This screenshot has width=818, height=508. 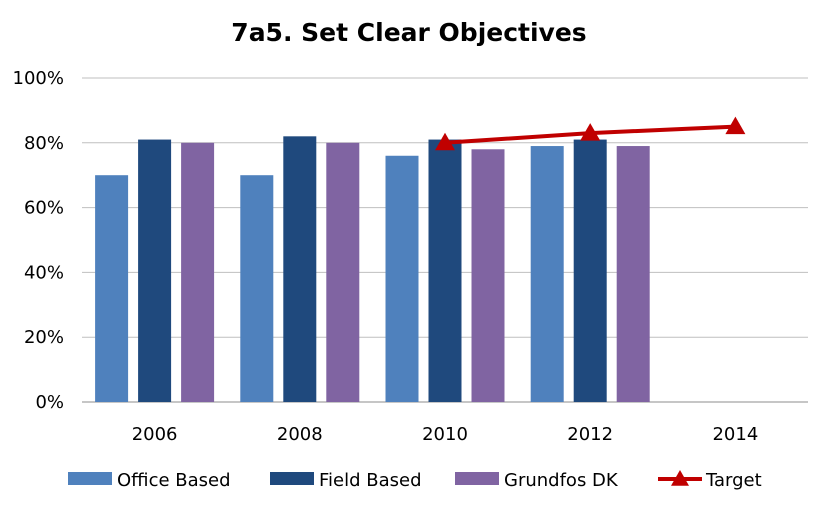 What do you see at coordinates (44, 337) in the screenshot?
I see `y-tick-label: 20%` at bounding box center [44, 337].